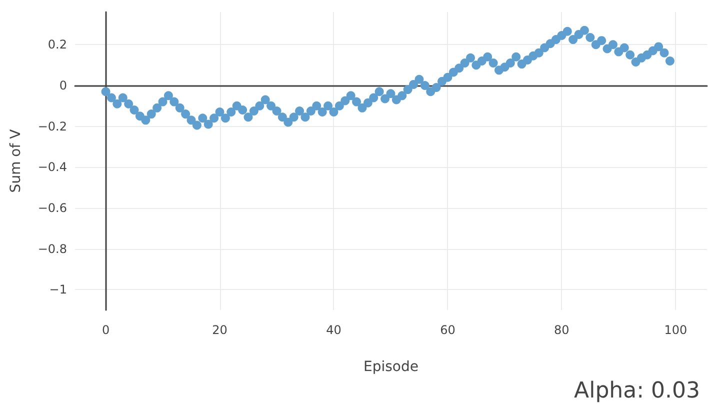  I want to click on x-tick-label: 80, so click(562, 330).